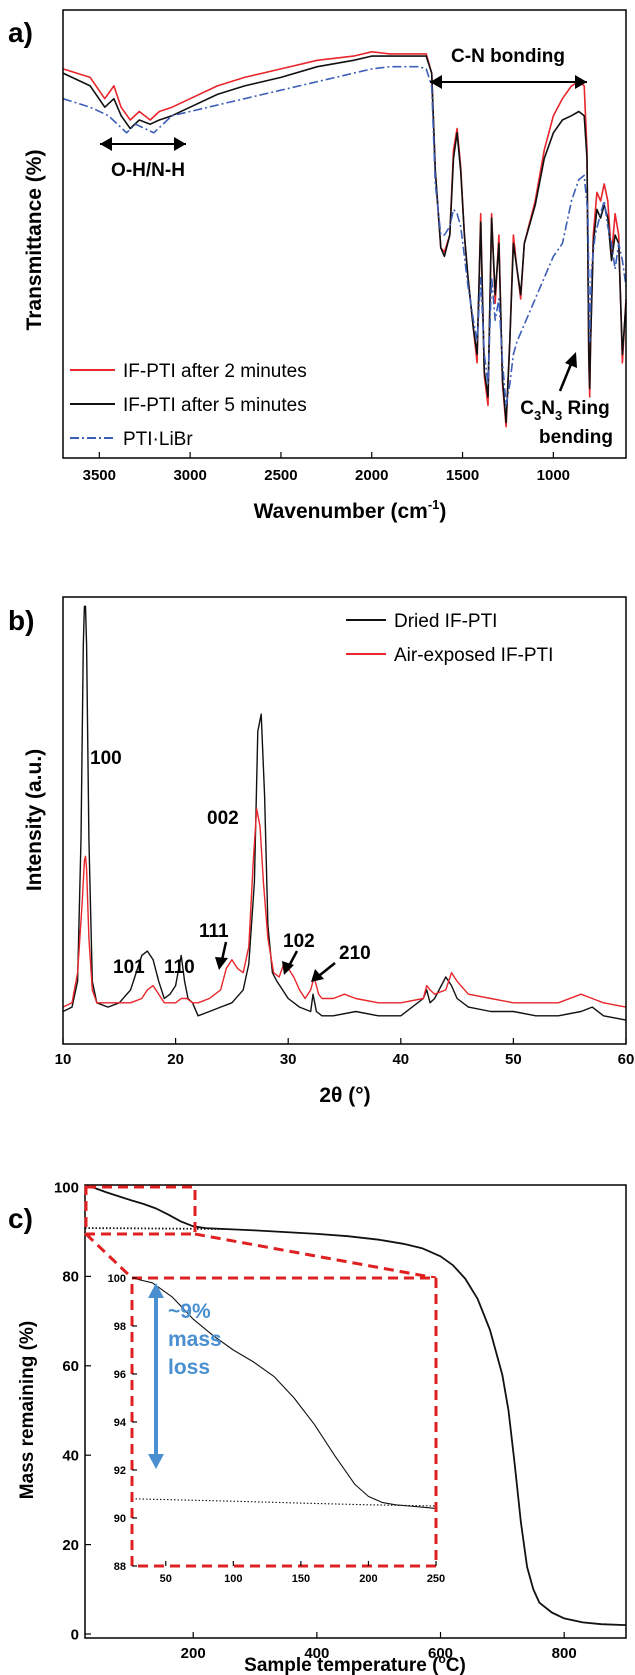 This screenshot has height=1675, width=635. Describe the element at coordinates (508, 67) in the screenshot. I see `cn-bonding-annotation: C-N bonding` at that location.